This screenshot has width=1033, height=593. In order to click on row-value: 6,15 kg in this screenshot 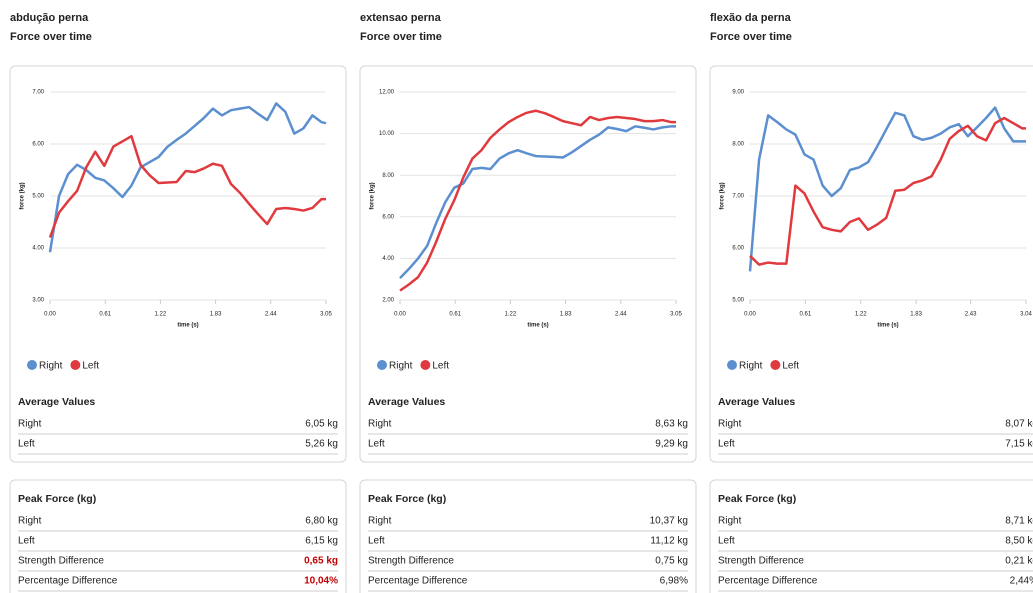, I will do `click(321, 541)`.